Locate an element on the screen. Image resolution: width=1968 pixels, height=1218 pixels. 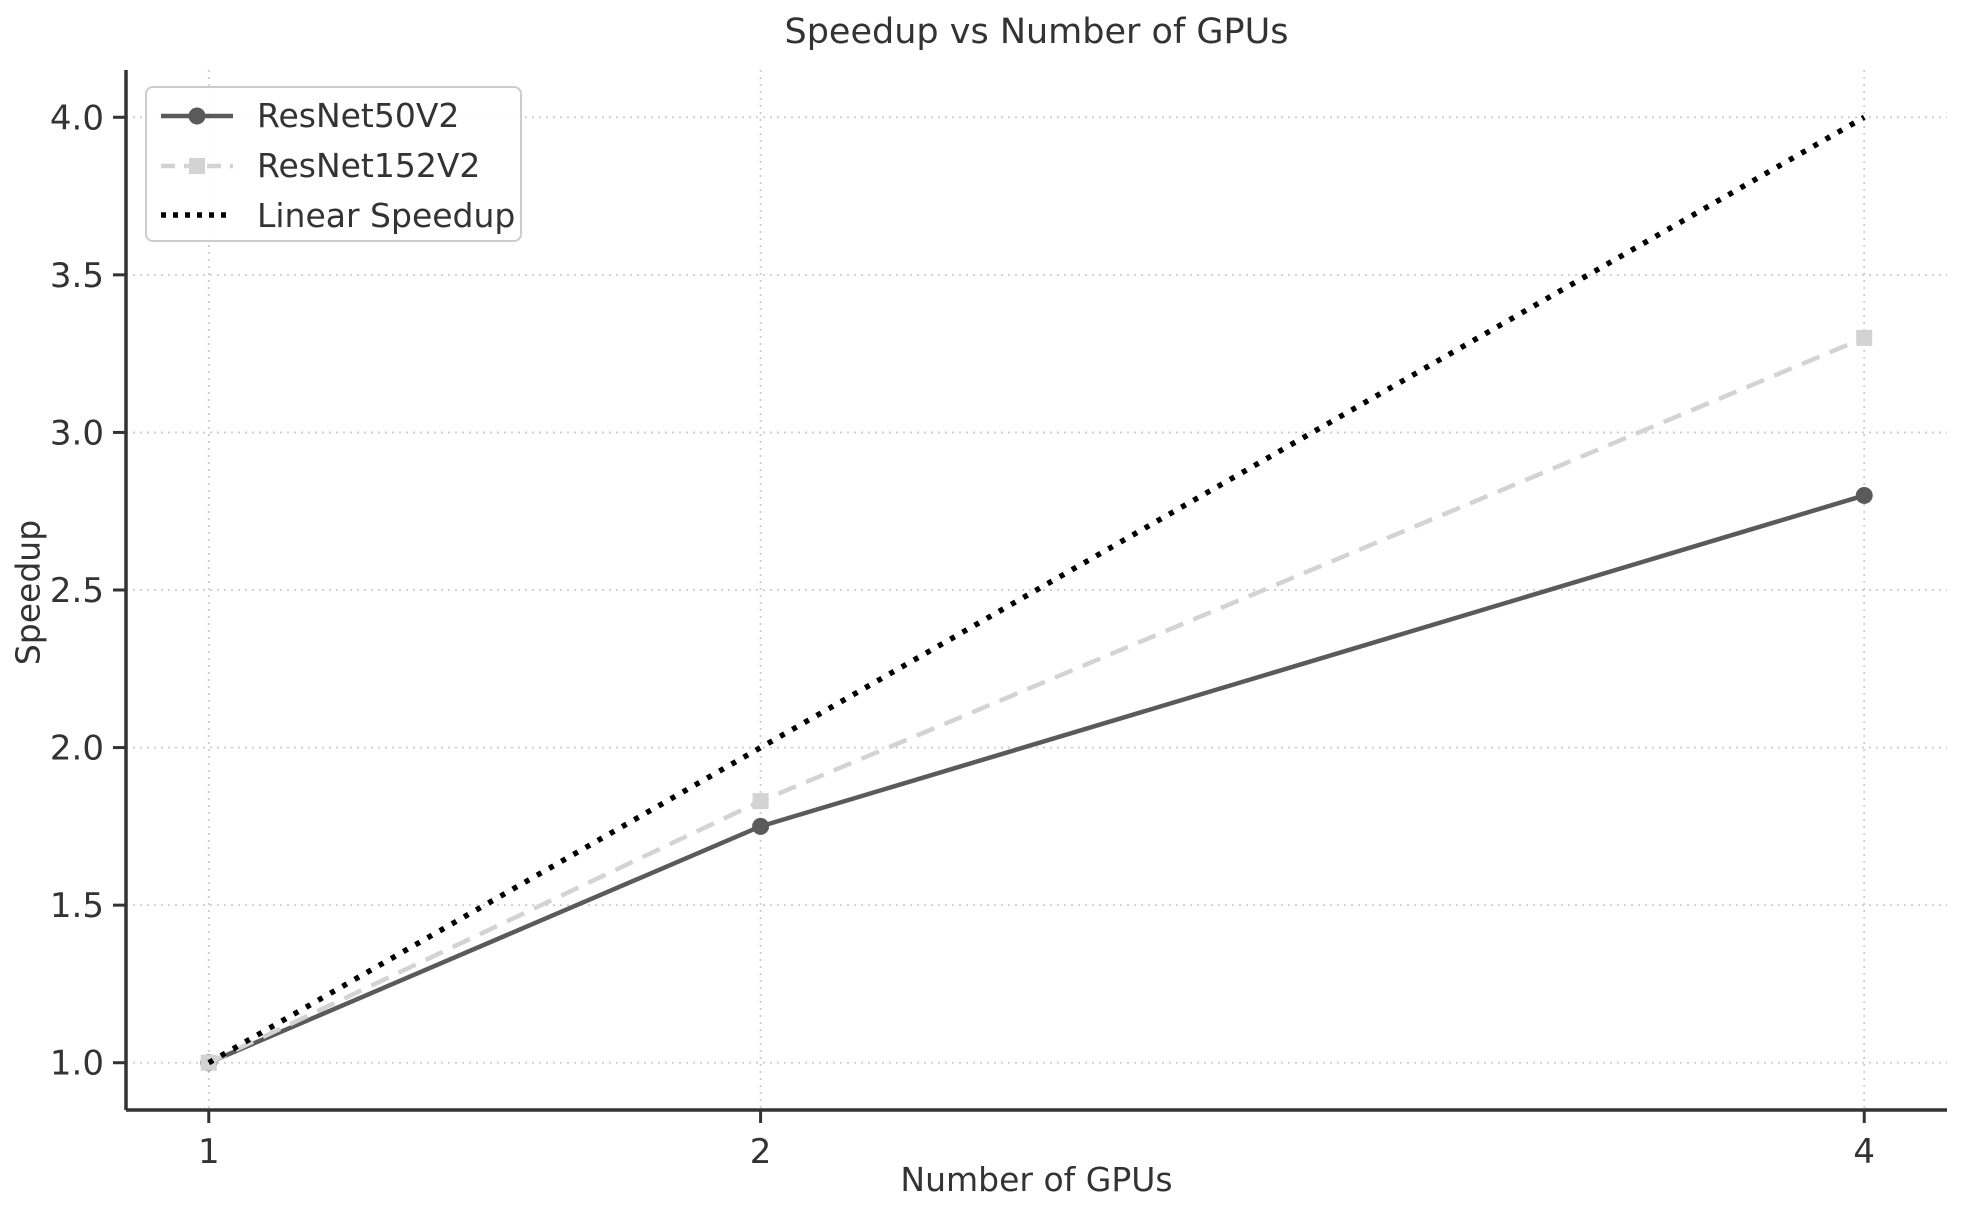
y-tick-label-2: 2.0 is located at coordinates (77, 749).